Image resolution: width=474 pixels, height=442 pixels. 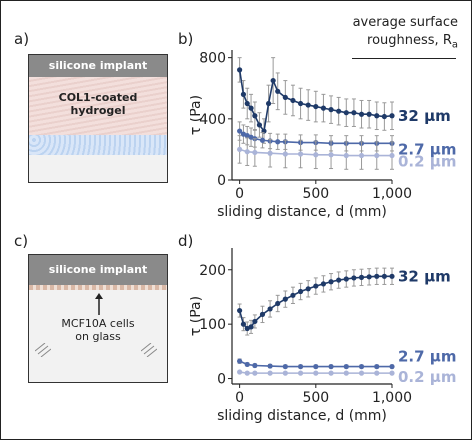 What do you see at coordinates (99, 304) in the screenshot?
I see `arrow-icon` at bounding box center [99, 304].